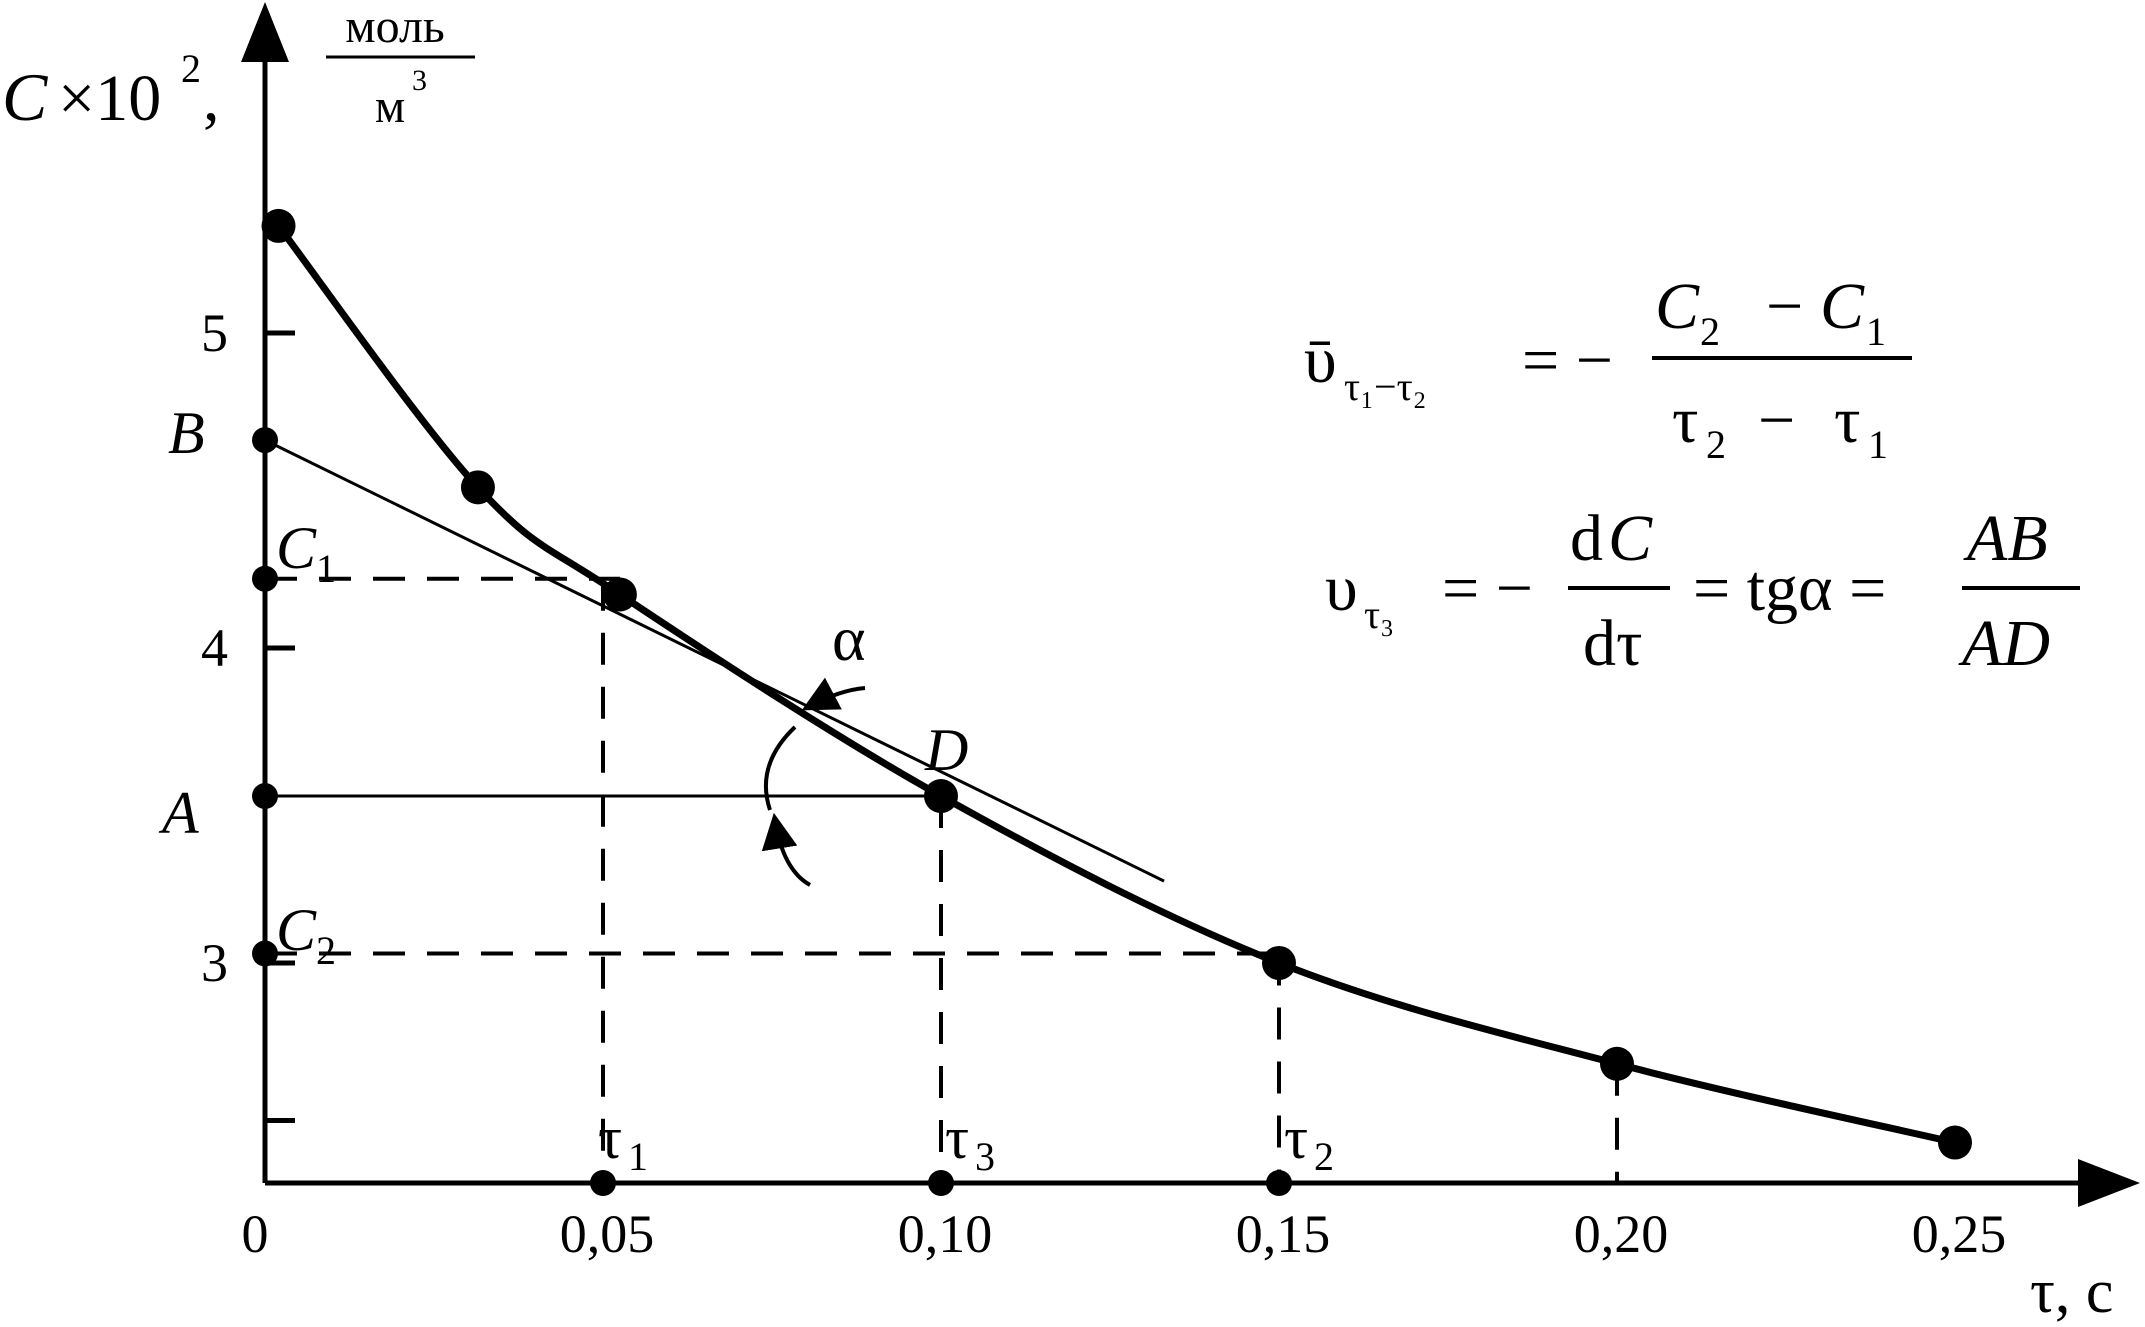  Describe the element at coordinates (610, 1138) in the screenshot. I see `label-tau1: τ` at that location.